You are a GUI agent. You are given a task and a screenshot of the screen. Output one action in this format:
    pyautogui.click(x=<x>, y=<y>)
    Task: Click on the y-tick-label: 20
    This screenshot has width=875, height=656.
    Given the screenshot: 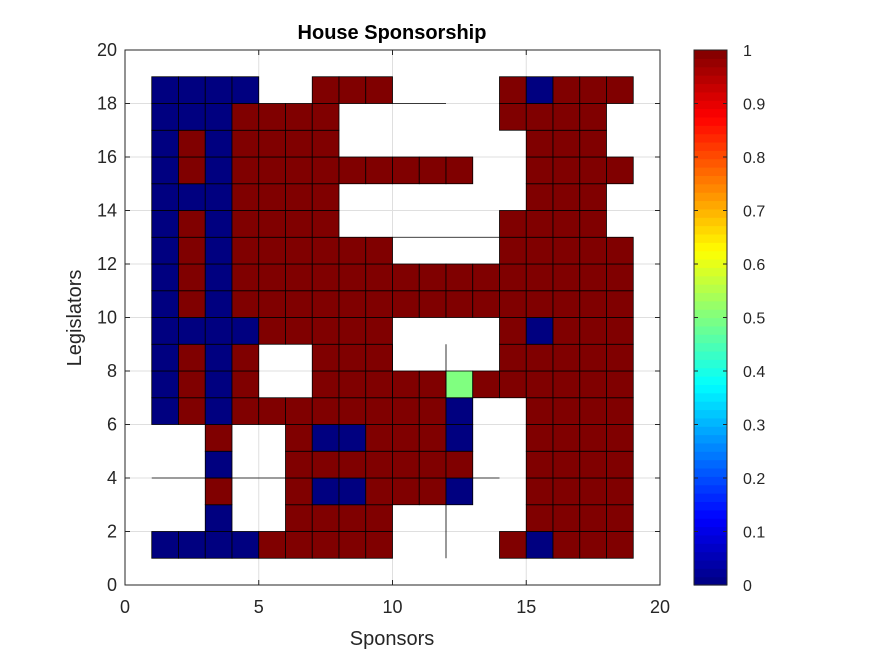 What is the action you would take?
    pyautogui.click(x=107, y=50)
    